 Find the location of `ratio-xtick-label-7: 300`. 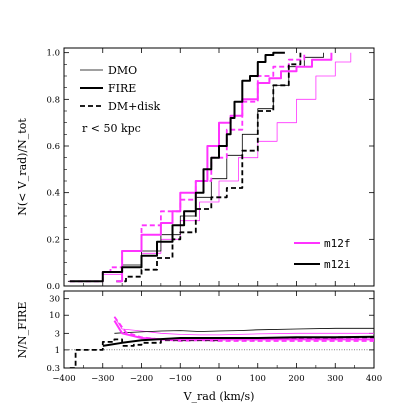

ratio-xtick-label-7: 300 is located at coordinates (335, 379).